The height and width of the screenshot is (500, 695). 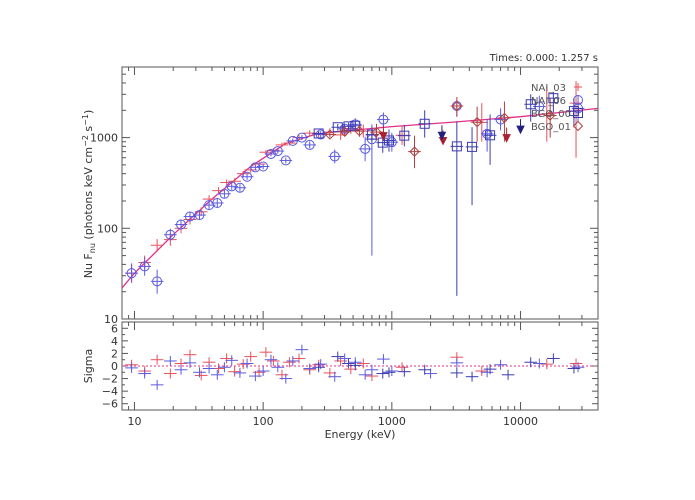 What do you see at coordinates (548, 88) in the screenshot?
I see `legend-label: NAI_03` at bounding box center [548, 88].